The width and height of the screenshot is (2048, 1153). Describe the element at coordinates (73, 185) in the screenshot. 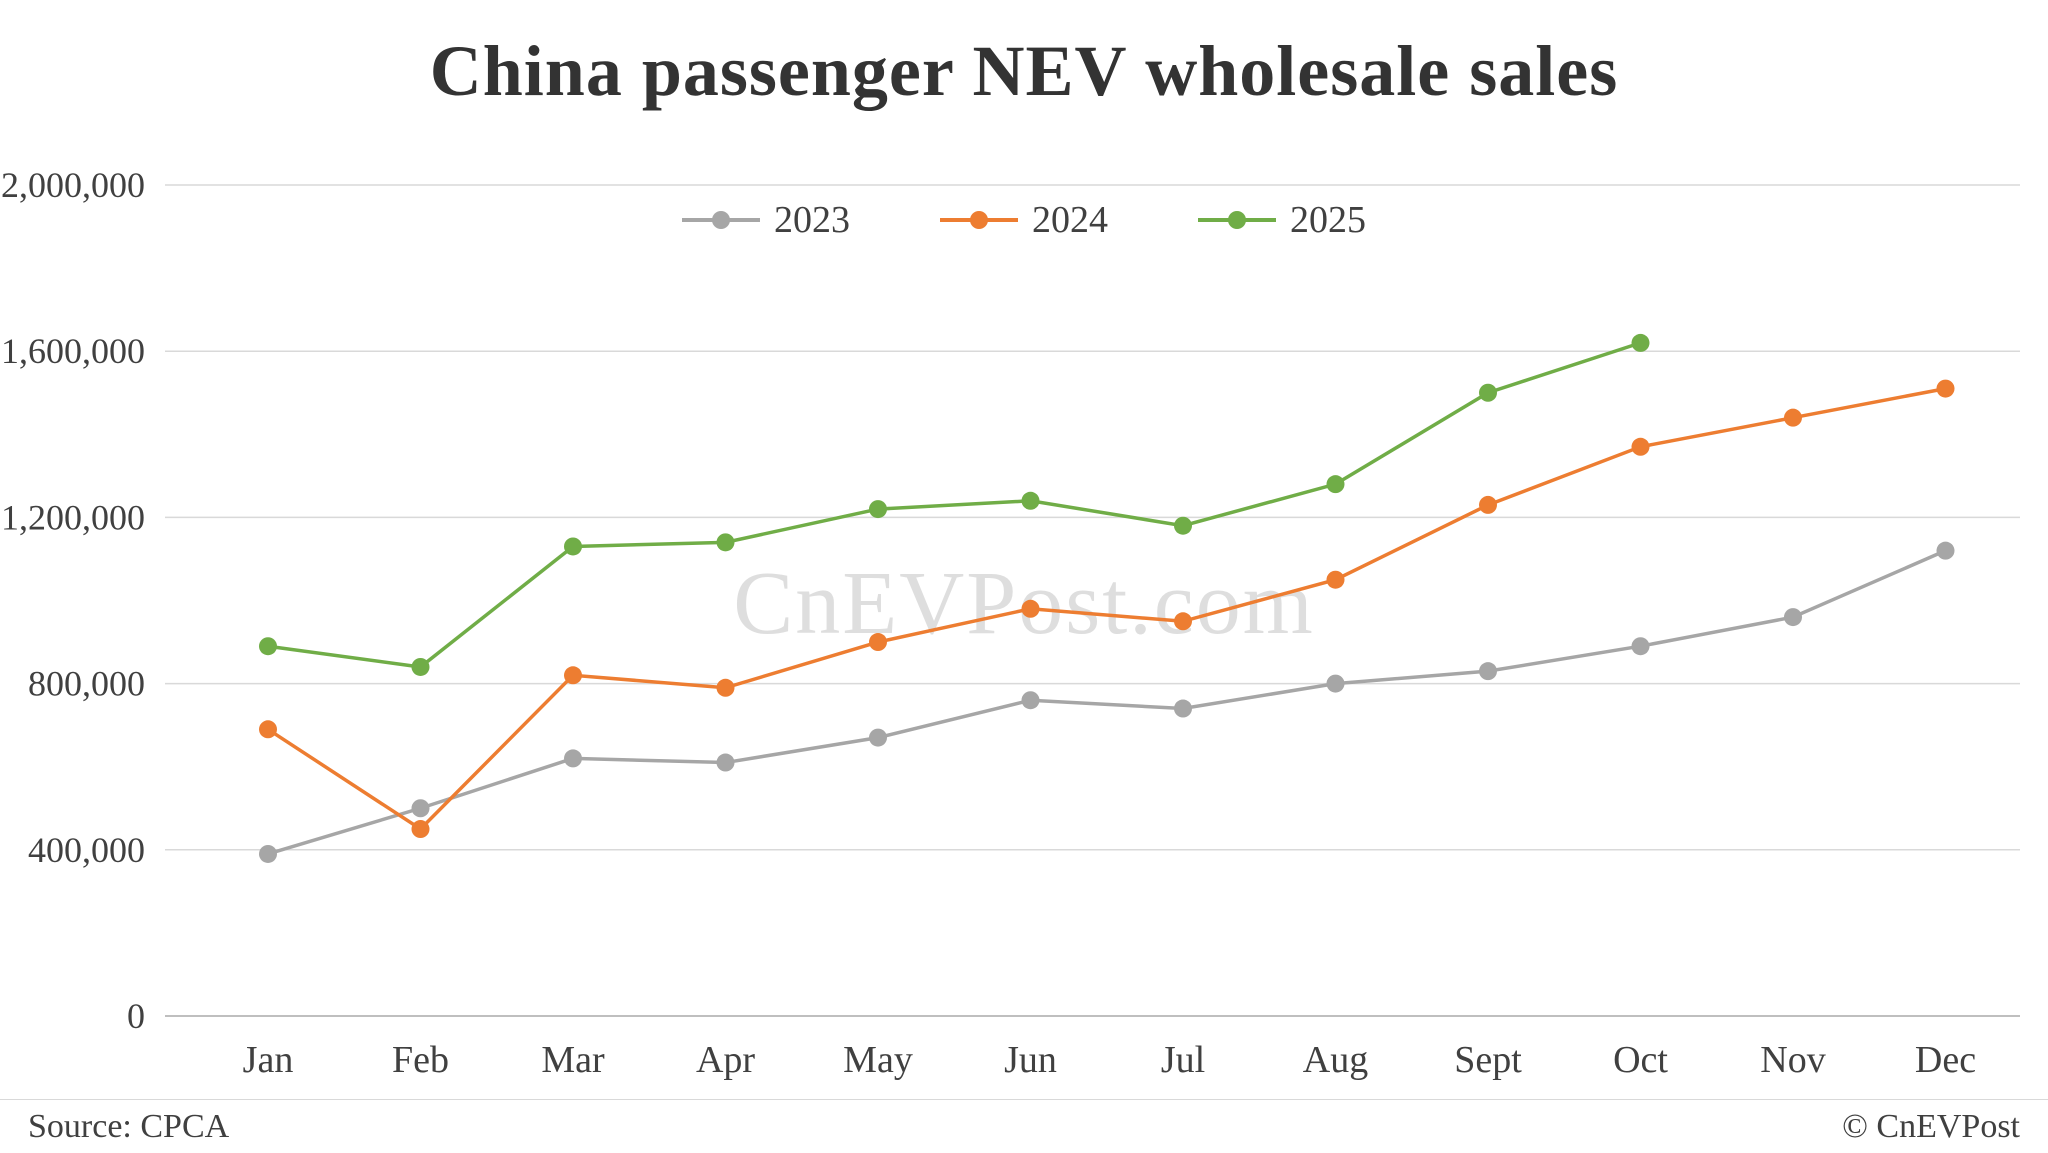

I see `y-axis-tick-label: 2,000,000` at that location.